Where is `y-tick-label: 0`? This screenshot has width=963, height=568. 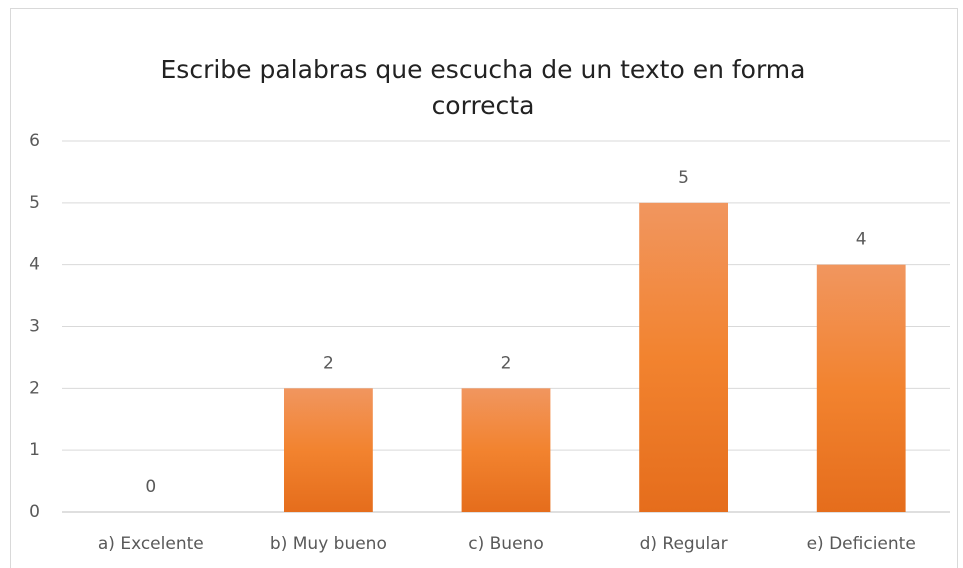 y-tick-label: 0 is located at coordinates (34, 512).